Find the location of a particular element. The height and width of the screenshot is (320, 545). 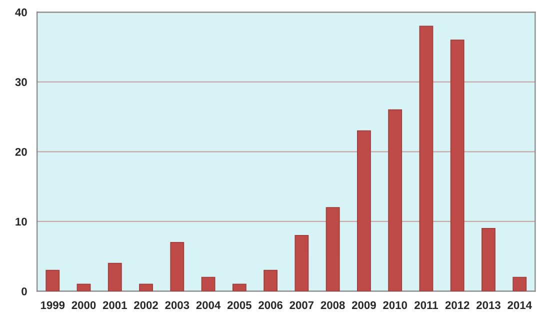

x-tick-label: 2010 is located at coordinates (395, 305).